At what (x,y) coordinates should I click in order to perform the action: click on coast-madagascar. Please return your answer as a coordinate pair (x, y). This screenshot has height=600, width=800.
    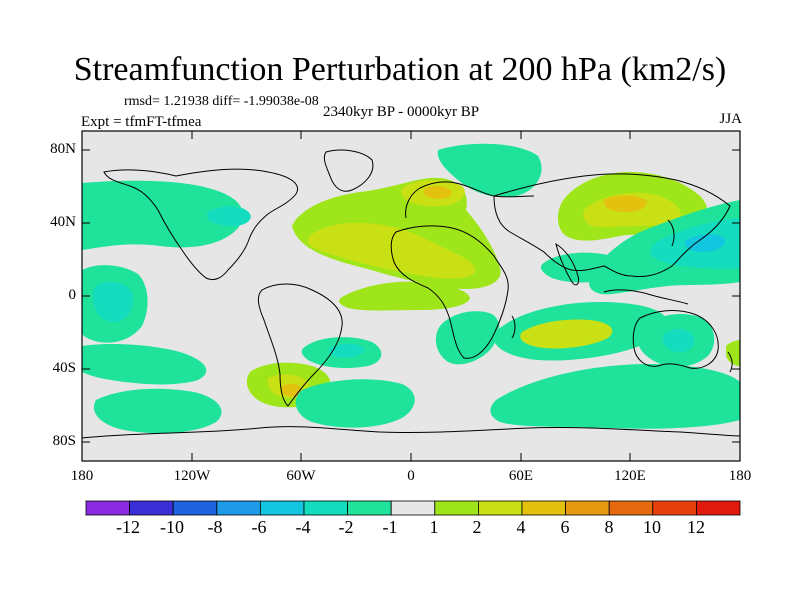
    Looking at the image, I should click on (513, 327).